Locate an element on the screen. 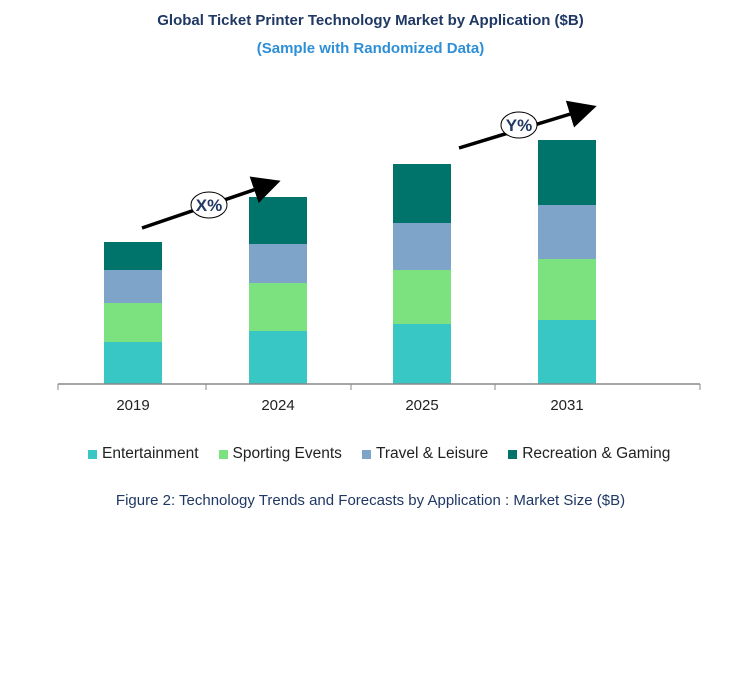 This screenshot has height=690, width=741. bar-2031-sporting-events is located at coordinates (567, 289).